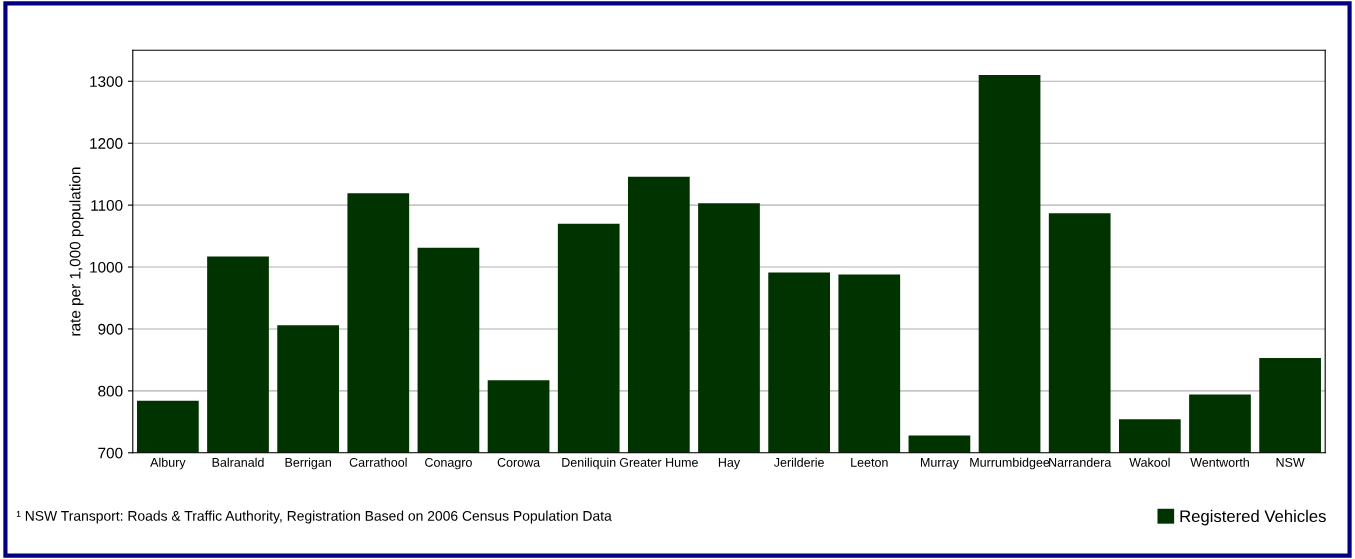  What do you see at coordinates (314, 517) in the screenshot?
I see `text: ¹ NSW Transport: Roads & Traffic Authority, Registration Based on 2006 Census Population Data` at bounding box center [314, 517].